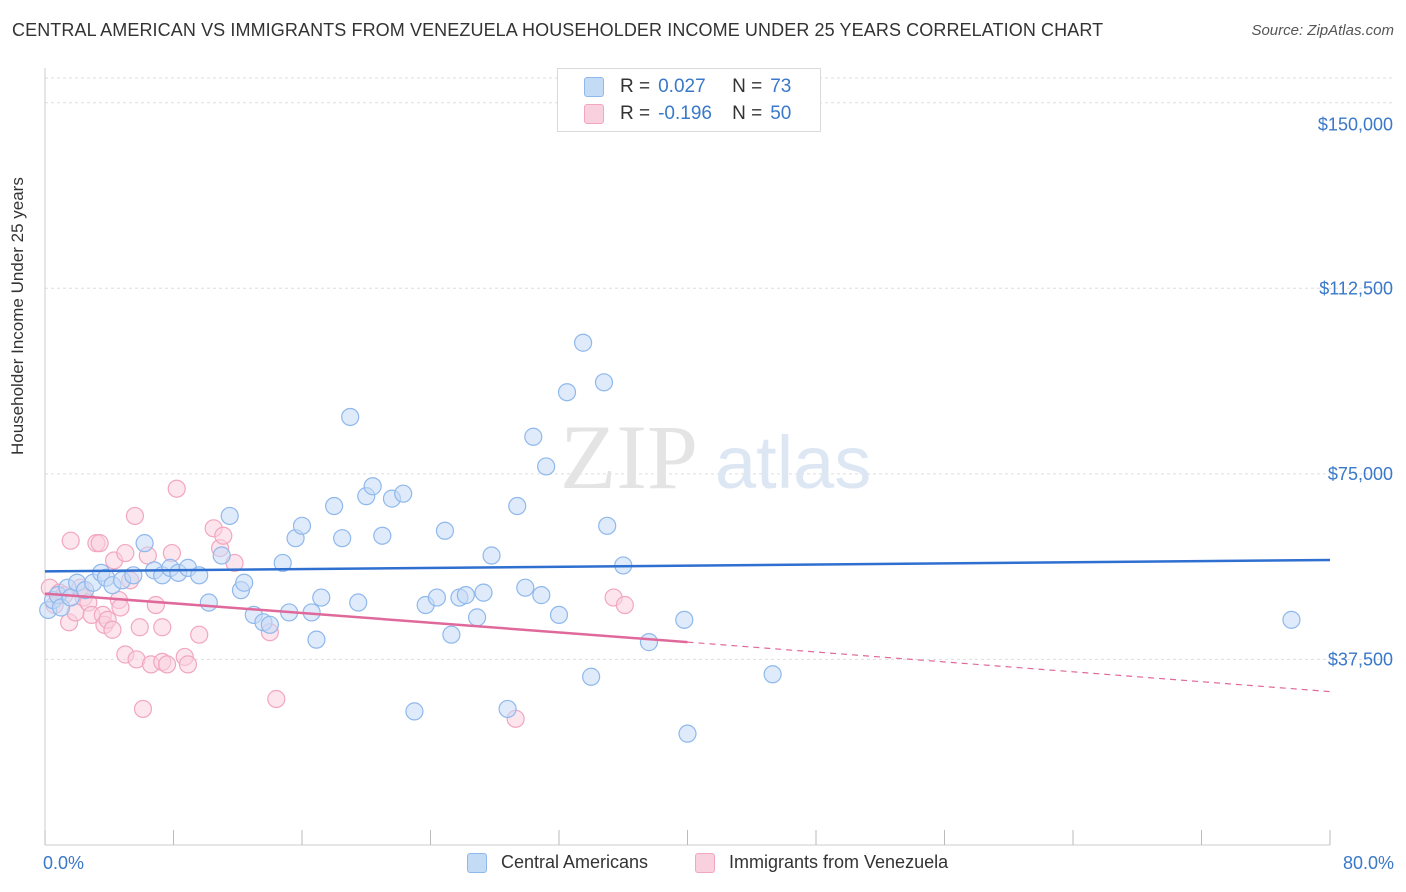  What do you see at coordinates (682, 86) in the screenshot?
I see `legend-r-value: 0.027` at bounding box center [682, 86].